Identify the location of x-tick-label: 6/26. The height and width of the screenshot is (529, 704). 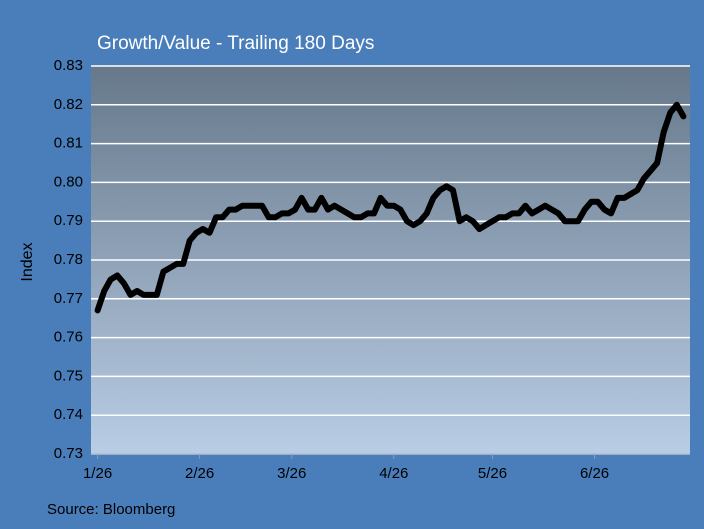
(594, 473).